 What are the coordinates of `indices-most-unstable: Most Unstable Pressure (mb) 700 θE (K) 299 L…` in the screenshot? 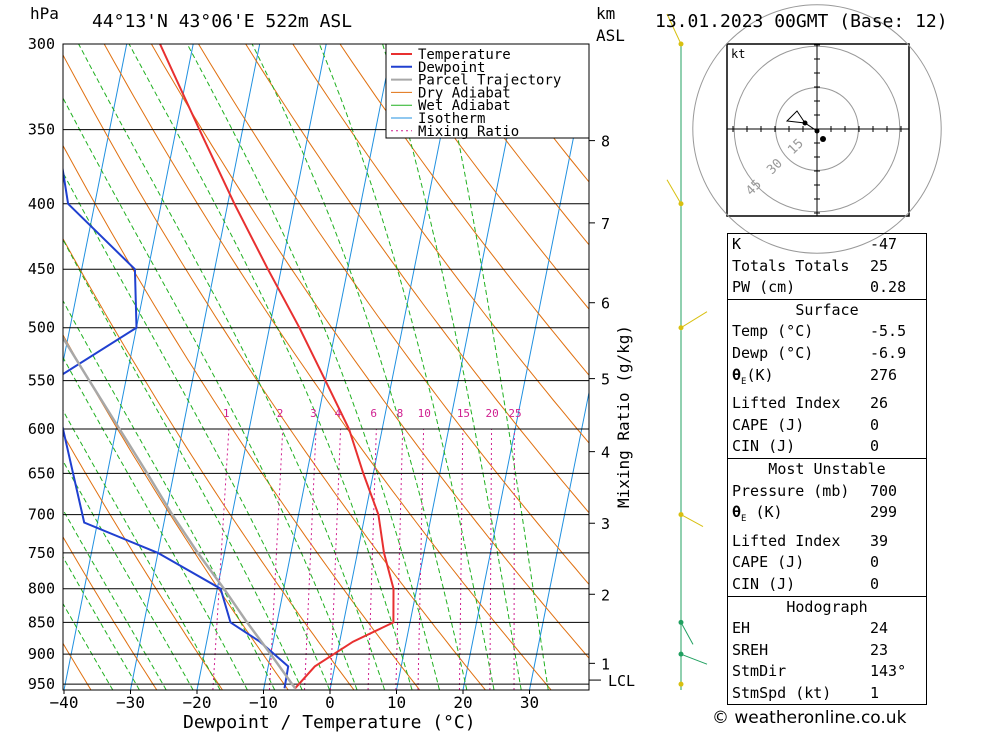 It's located at (827, 526).